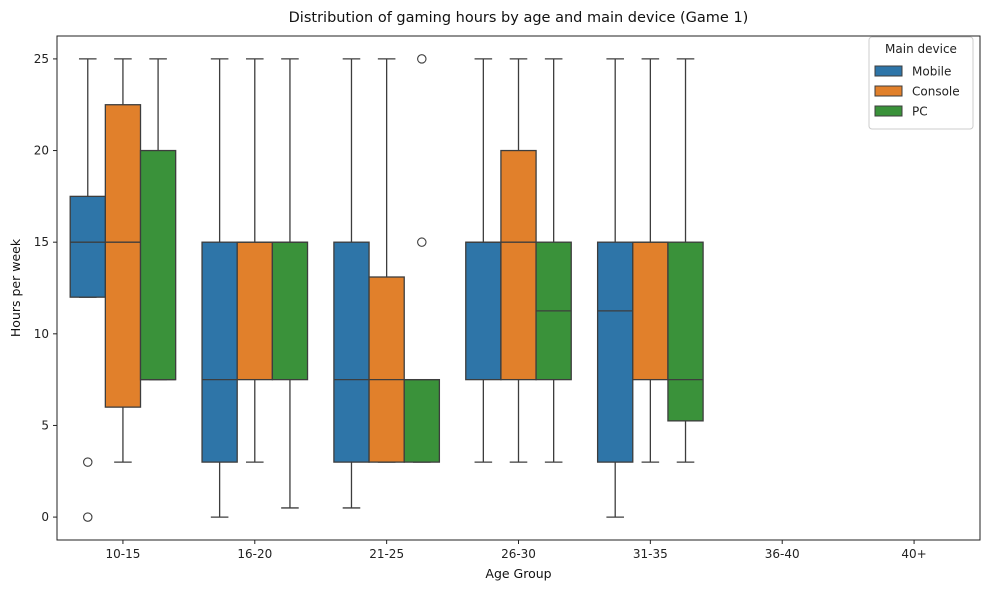 Image resolution: width=989 pixels, height=590 pixels. What do you see at coordinates (41, 242) in the screenshot?
I see `y-tick-label: 15` at bounding box center [41, 242].